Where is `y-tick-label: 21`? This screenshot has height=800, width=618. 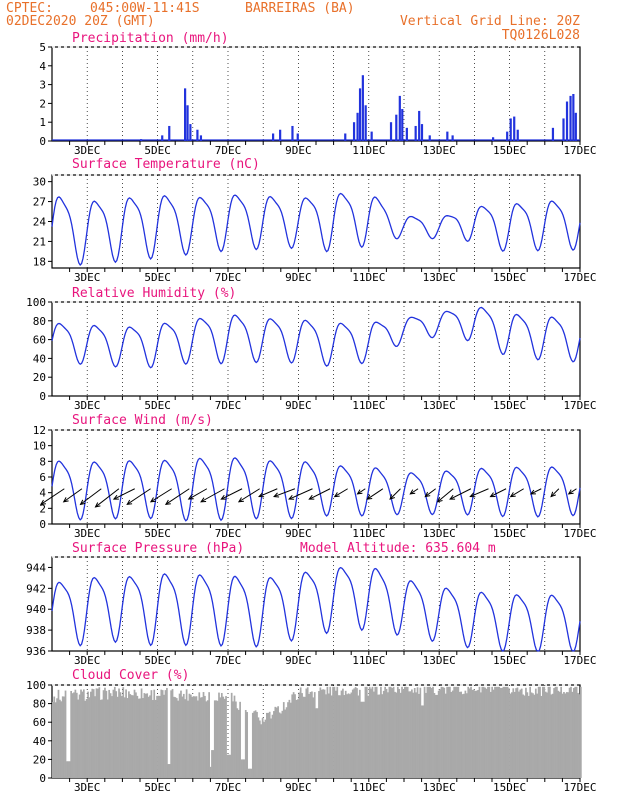
y-tick-label: 21 is located at coordinates (39, 241).